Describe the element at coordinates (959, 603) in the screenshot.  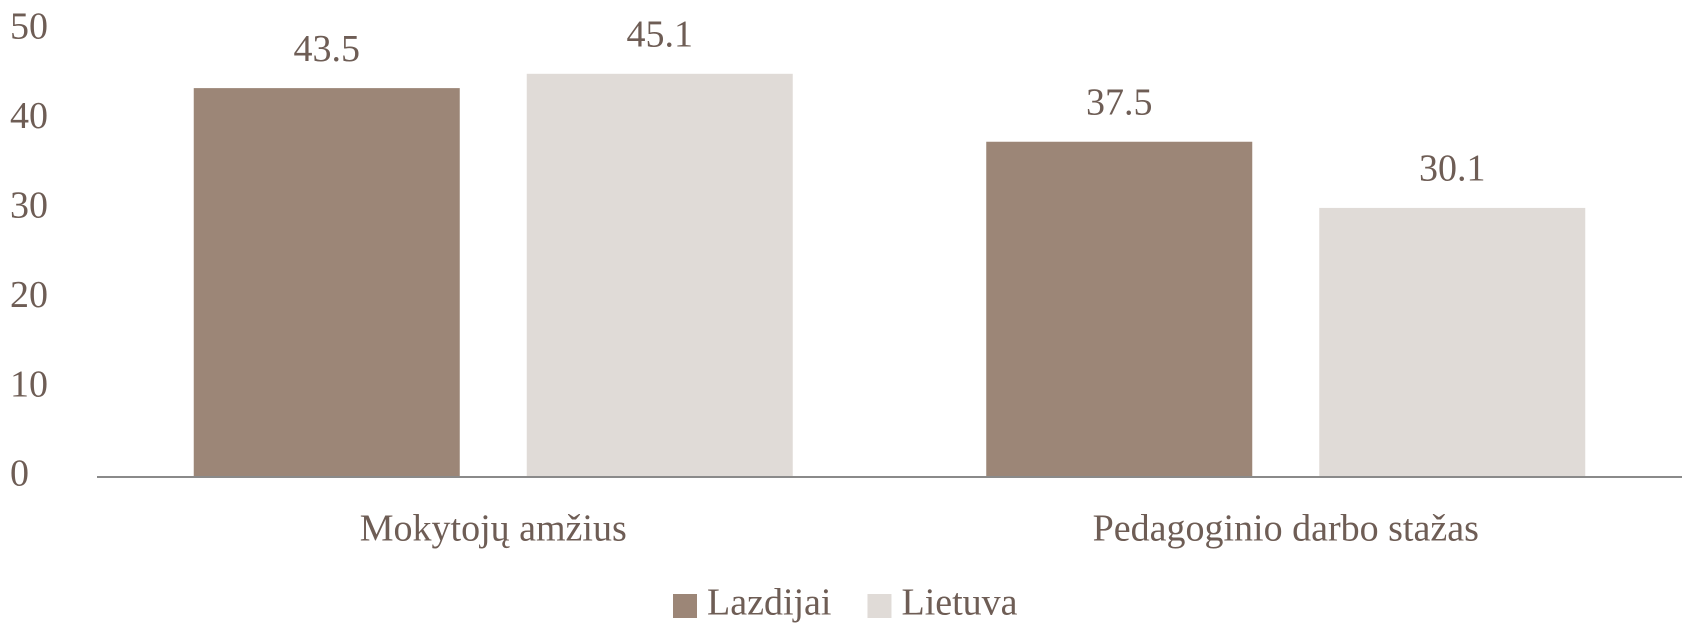
I see `legend-label: Lietuva` at that location.